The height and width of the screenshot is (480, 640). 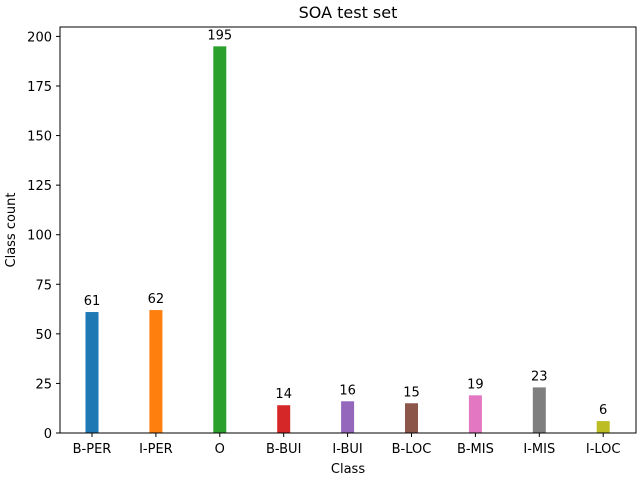 I want to click on chart-title: SOA test set, so click(x=348, y=12).